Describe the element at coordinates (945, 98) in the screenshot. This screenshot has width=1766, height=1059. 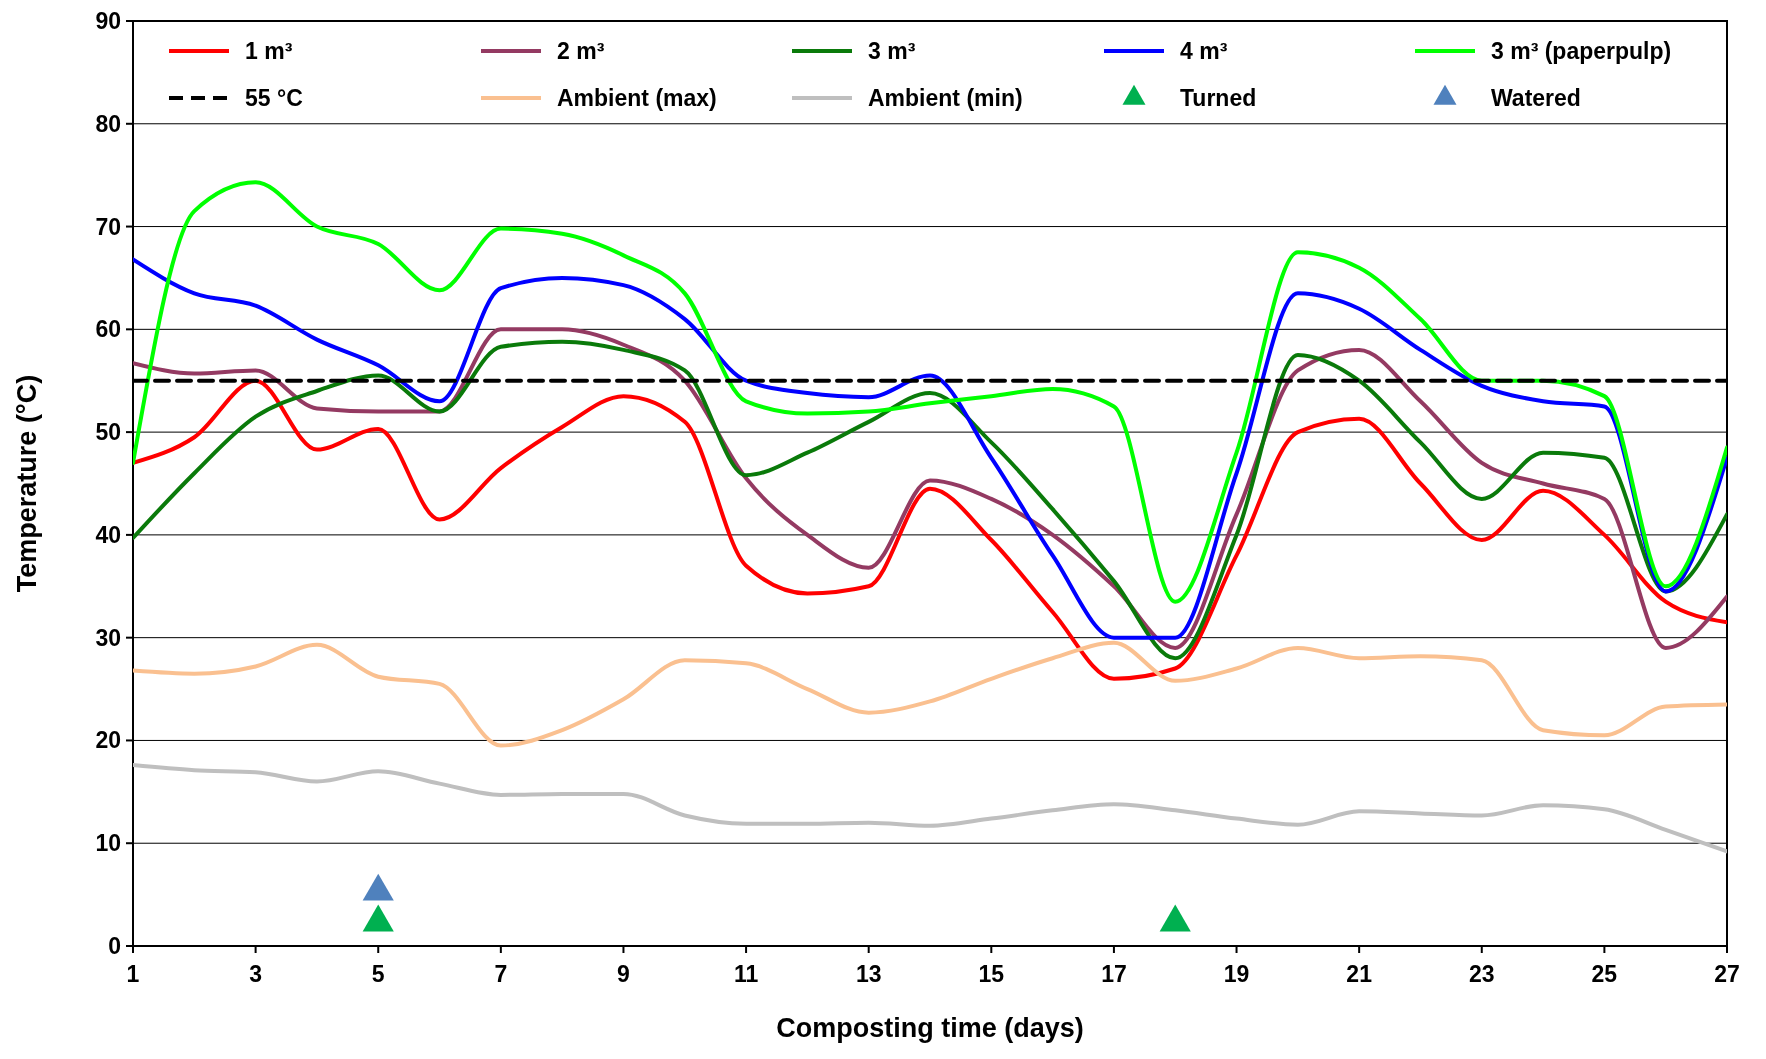
I see `legend-label: Ambient (min)` at that location.